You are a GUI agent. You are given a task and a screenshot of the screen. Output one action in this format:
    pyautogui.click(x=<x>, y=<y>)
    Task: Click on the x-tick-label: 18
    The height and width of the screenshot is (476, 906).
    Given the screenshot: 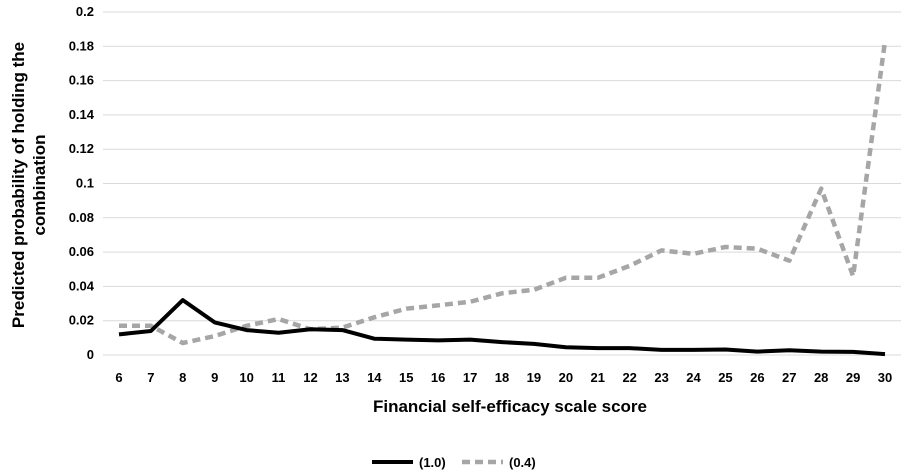 What is the action you would take?
    pyautogui.click(x=502, y=377)
    